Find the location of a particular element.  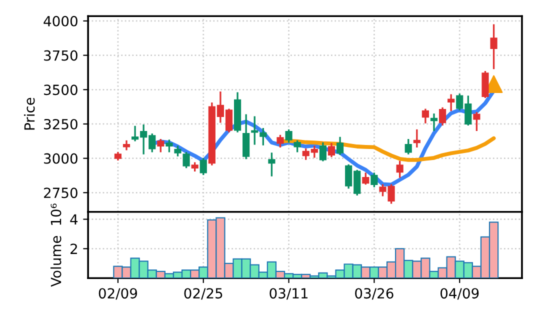

y-tick-label: 3250 is located at coordinates (61, 124).